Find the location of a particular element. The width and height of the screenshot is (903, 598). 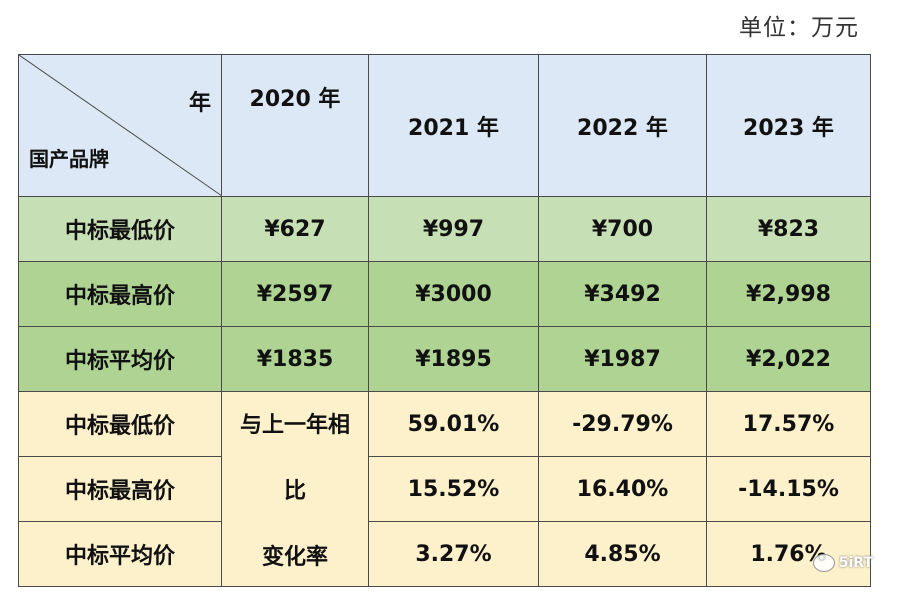

corner-cell: 年 国产品牌 is located at coordinates (120, 125).